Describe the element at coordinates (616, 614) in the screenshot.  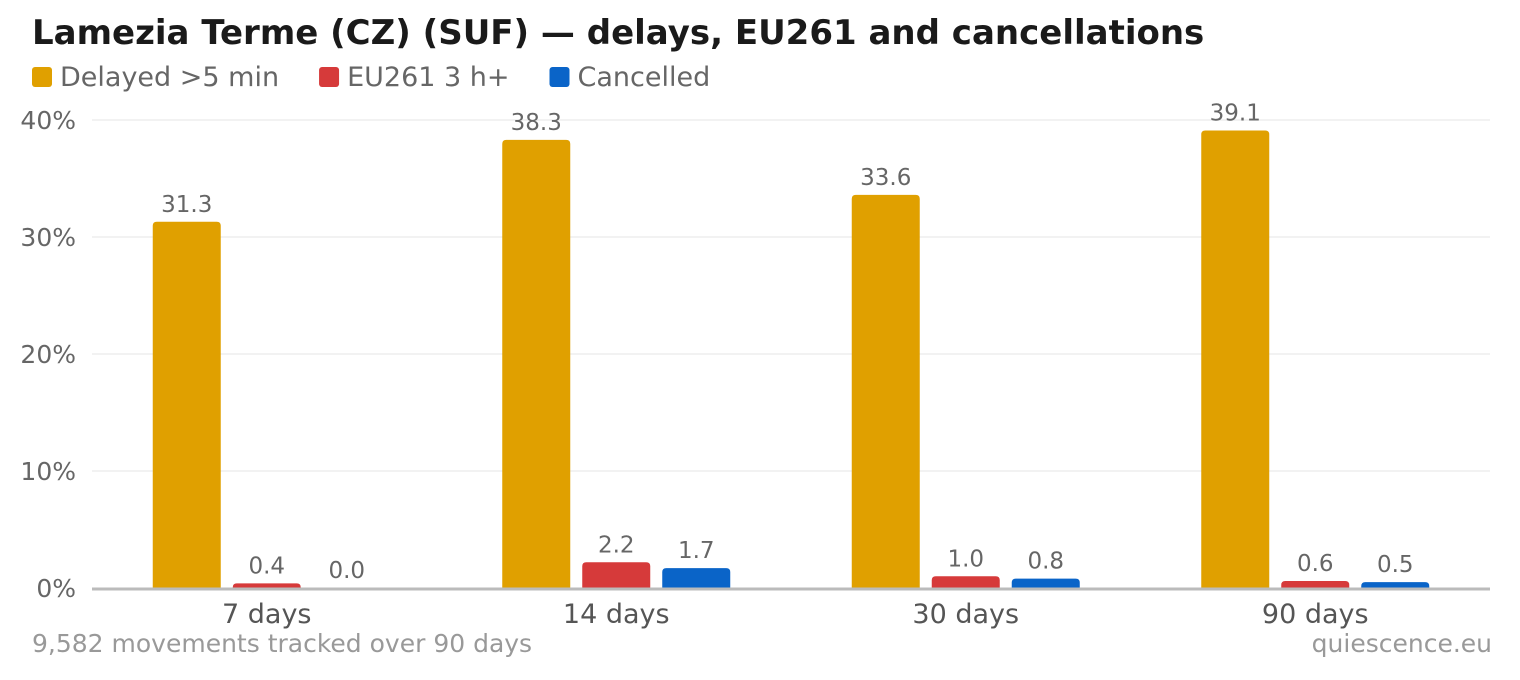
I see `x-tick-label: 14 days` at that location.